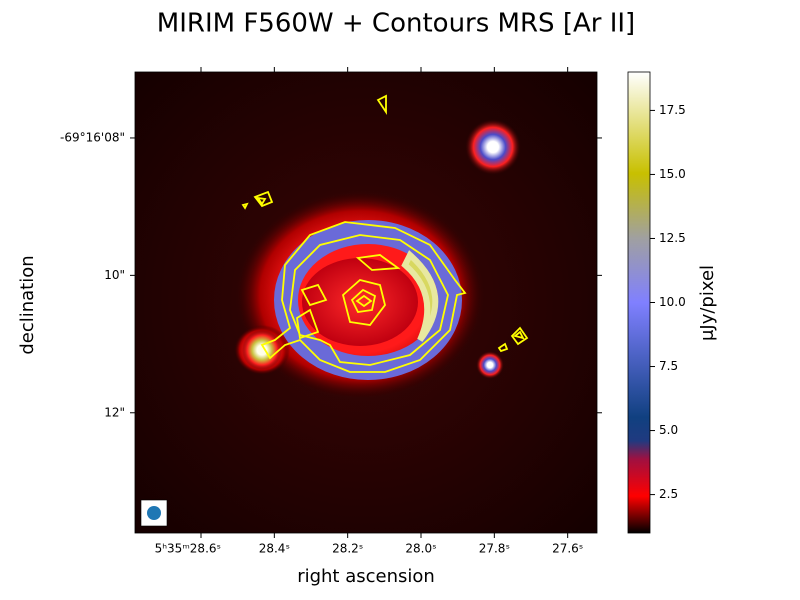 This screenshot has width=800, height=600. Describe the element at coordinates (274, 549) in the screenshot. I see `x-tick-label: 28.4ˢ` at that location.